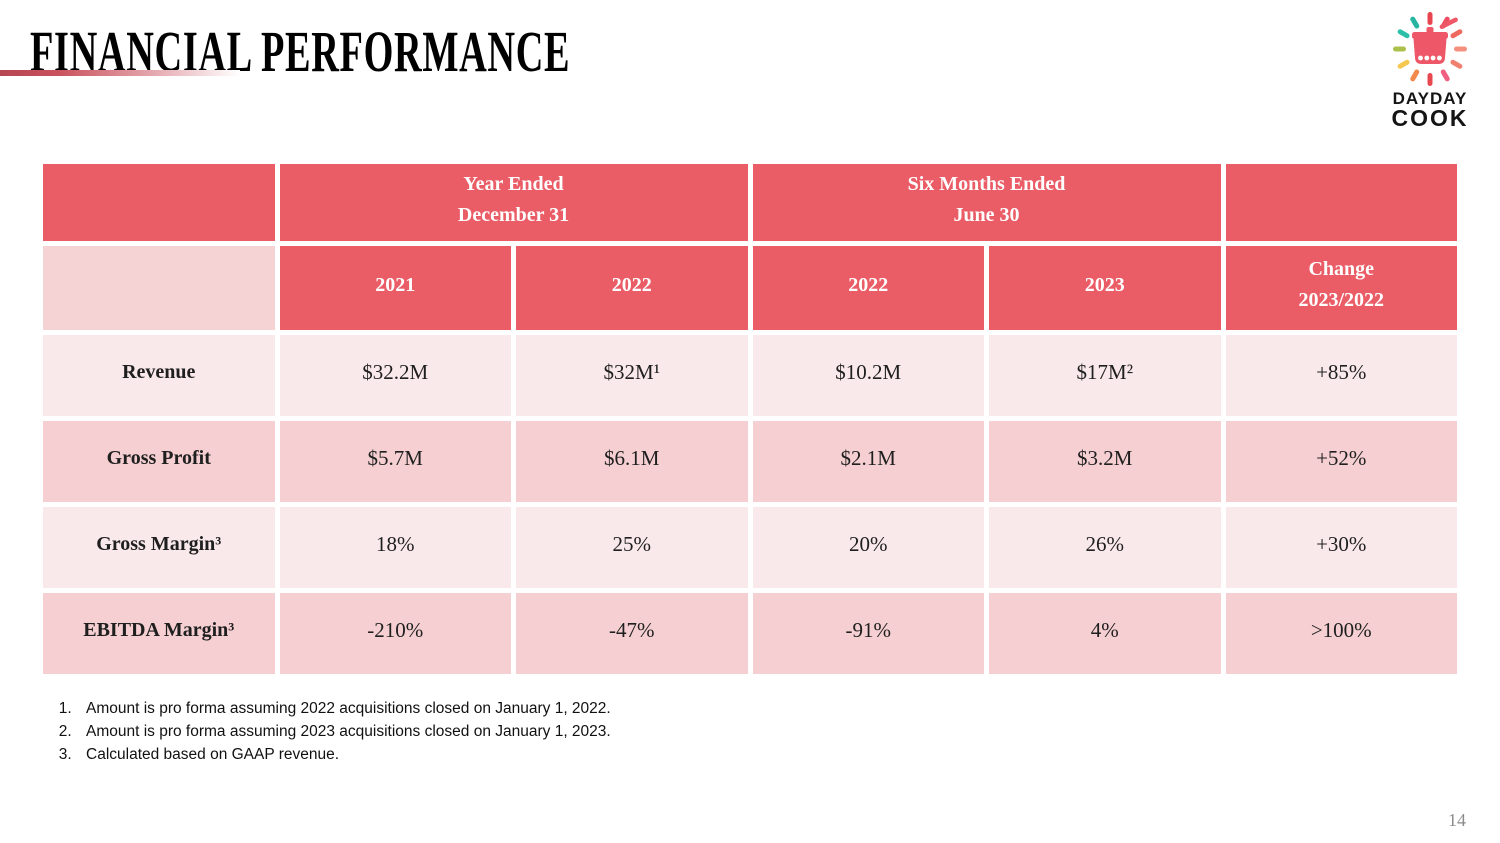 Image resolution: width=1500 pixels, height=843 pixels. What do you see at coordinates (1341, 288) in the screenshot?
I see `column-header-change: Change 2023/2022` at bounding box center [1341, 288].